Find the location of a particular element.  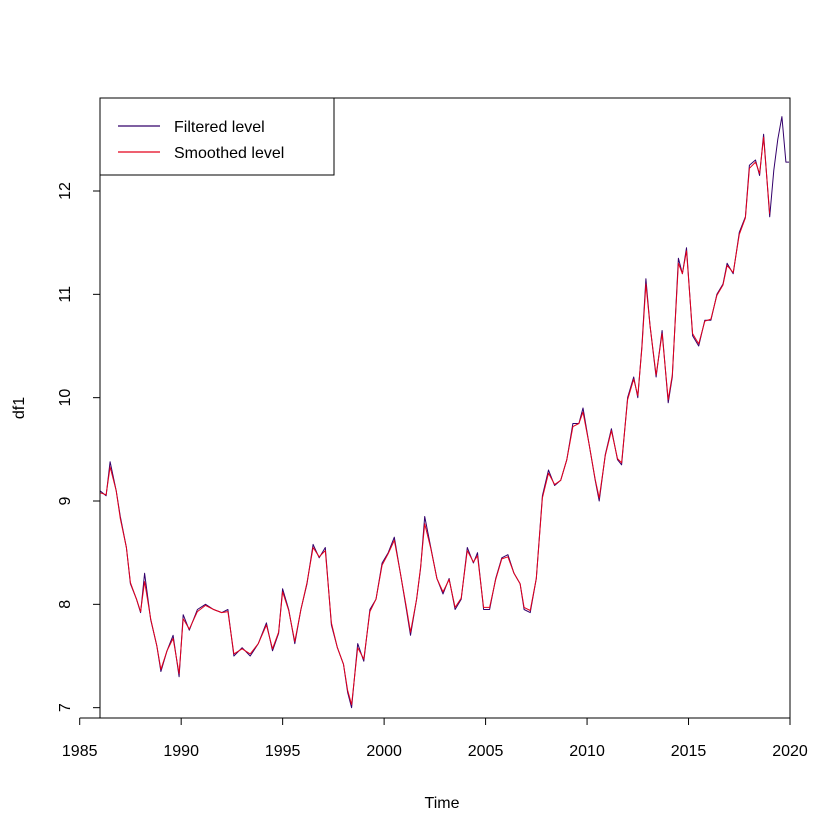

x-tick-label-1995: 1995 is located at coordinates (283, 751).